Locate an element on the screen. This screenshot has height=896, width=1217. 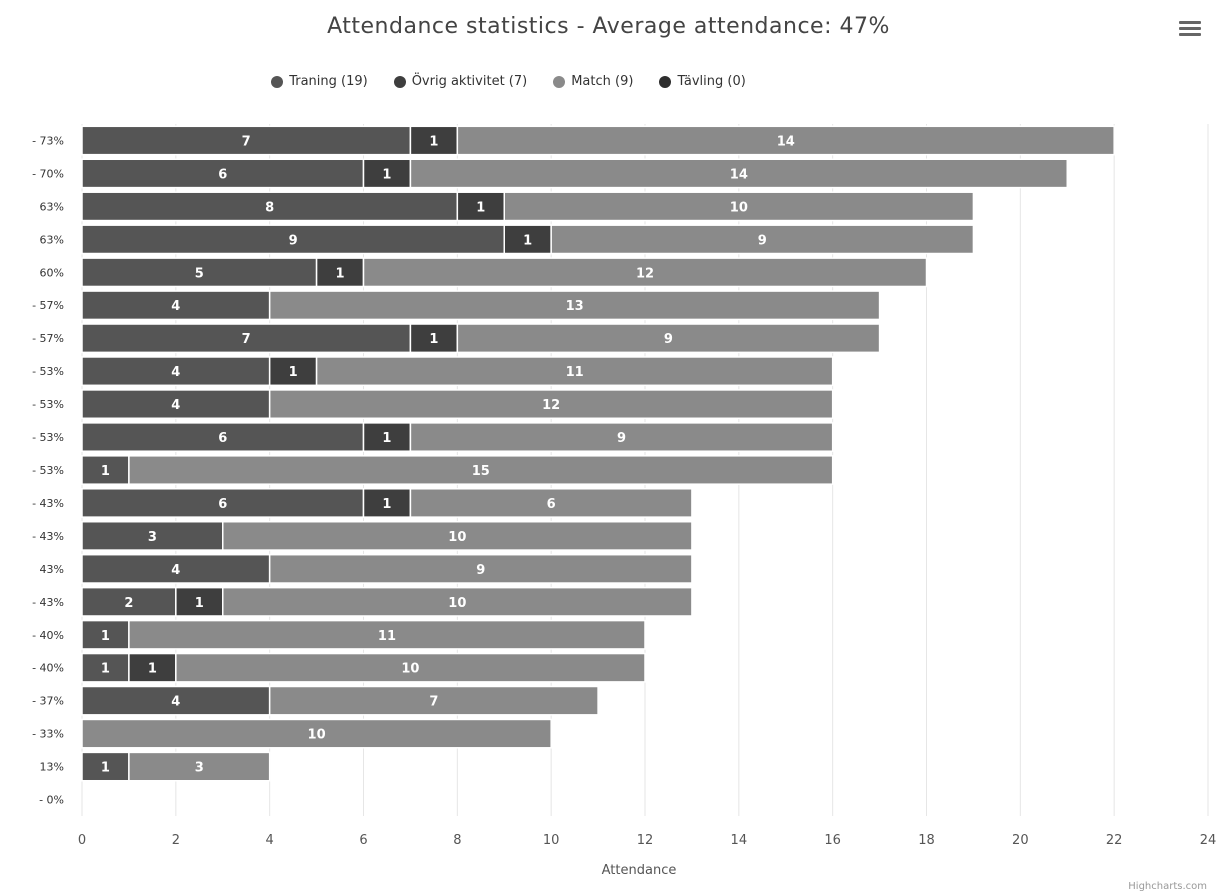
legend-item-ovrig: Övrig aktivitet (7) is located at coordinates (460, 81).